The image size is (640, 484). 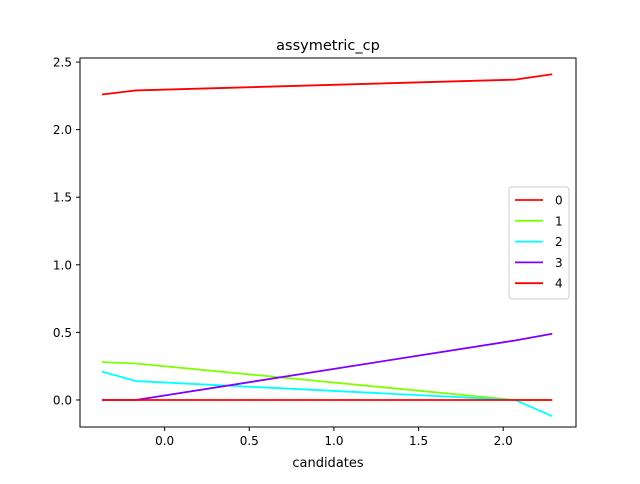 I want to click on legend-box, so click(x=539, y=243).